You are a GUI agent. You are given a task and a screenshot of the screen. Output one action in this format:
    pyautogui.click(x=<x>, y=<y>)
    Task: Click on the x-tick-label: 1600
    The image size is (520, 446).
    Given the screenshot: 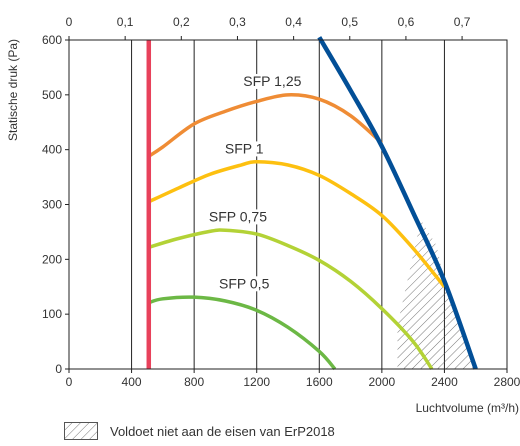 What is the action you would take?
    pyautogui.click(x=319, y=382)
    